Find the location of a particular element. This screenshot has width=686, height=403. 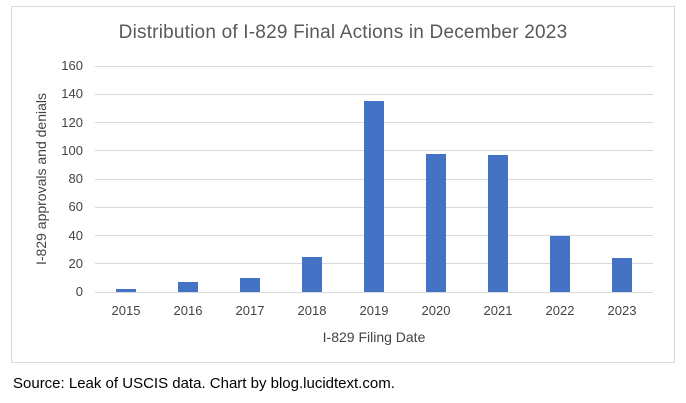

x-tick-label-2021: 2021 is located at coordinates (498, 310).